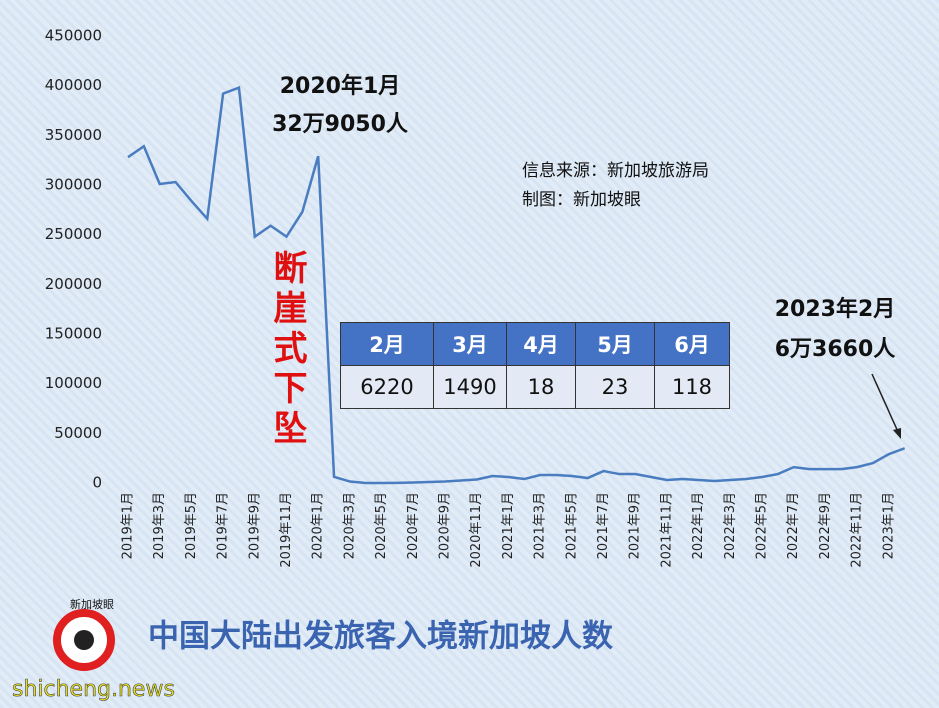  I want to click on x-tick-label: 2019年3月, so click(159, 525).